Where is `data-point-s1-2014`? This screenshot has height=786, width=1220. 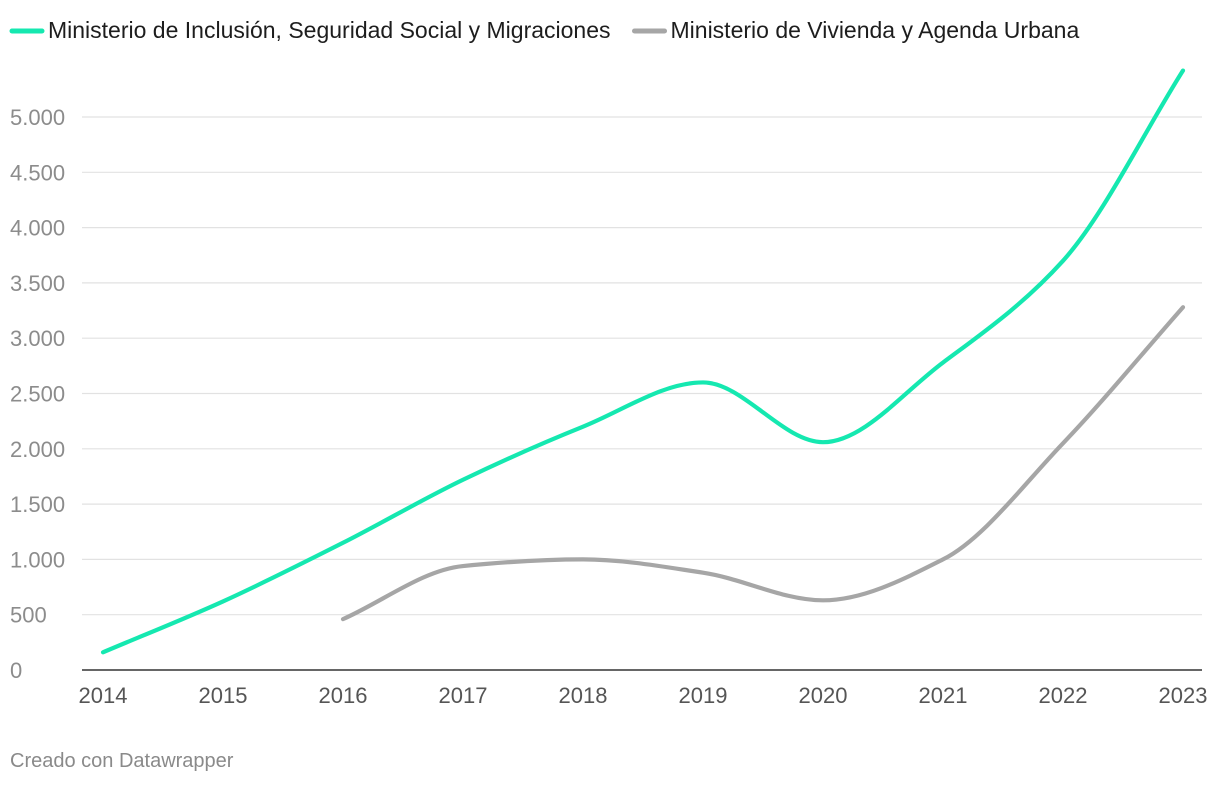 data-point-s1-2014 is located at coordinates (103, 652).